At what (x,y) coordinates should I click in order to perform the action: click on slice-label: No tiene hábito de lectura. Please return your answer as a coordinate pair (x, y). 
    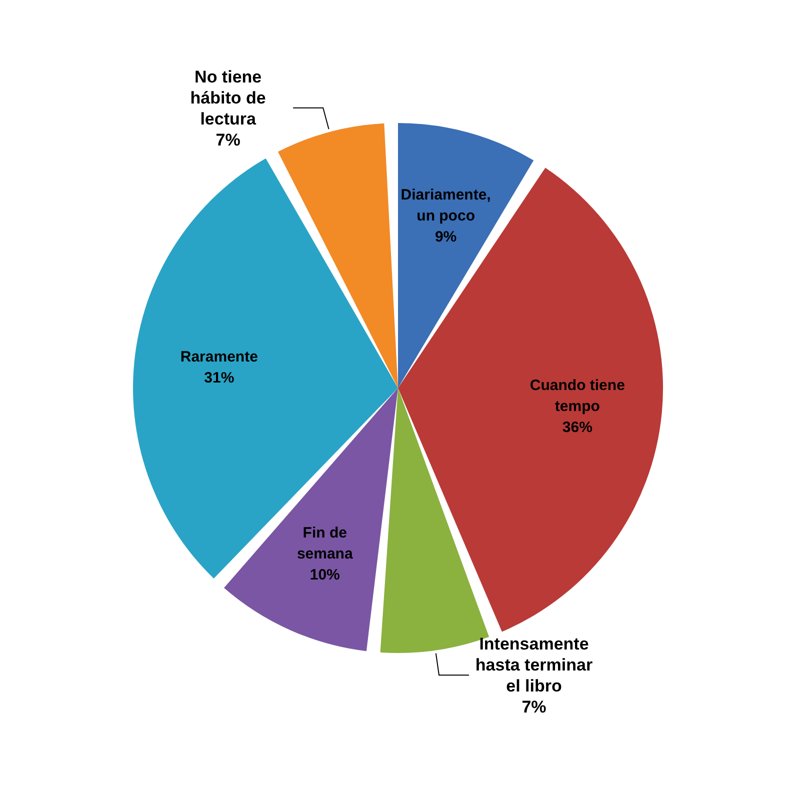
    Looking at the image, I should click on (228, 97).